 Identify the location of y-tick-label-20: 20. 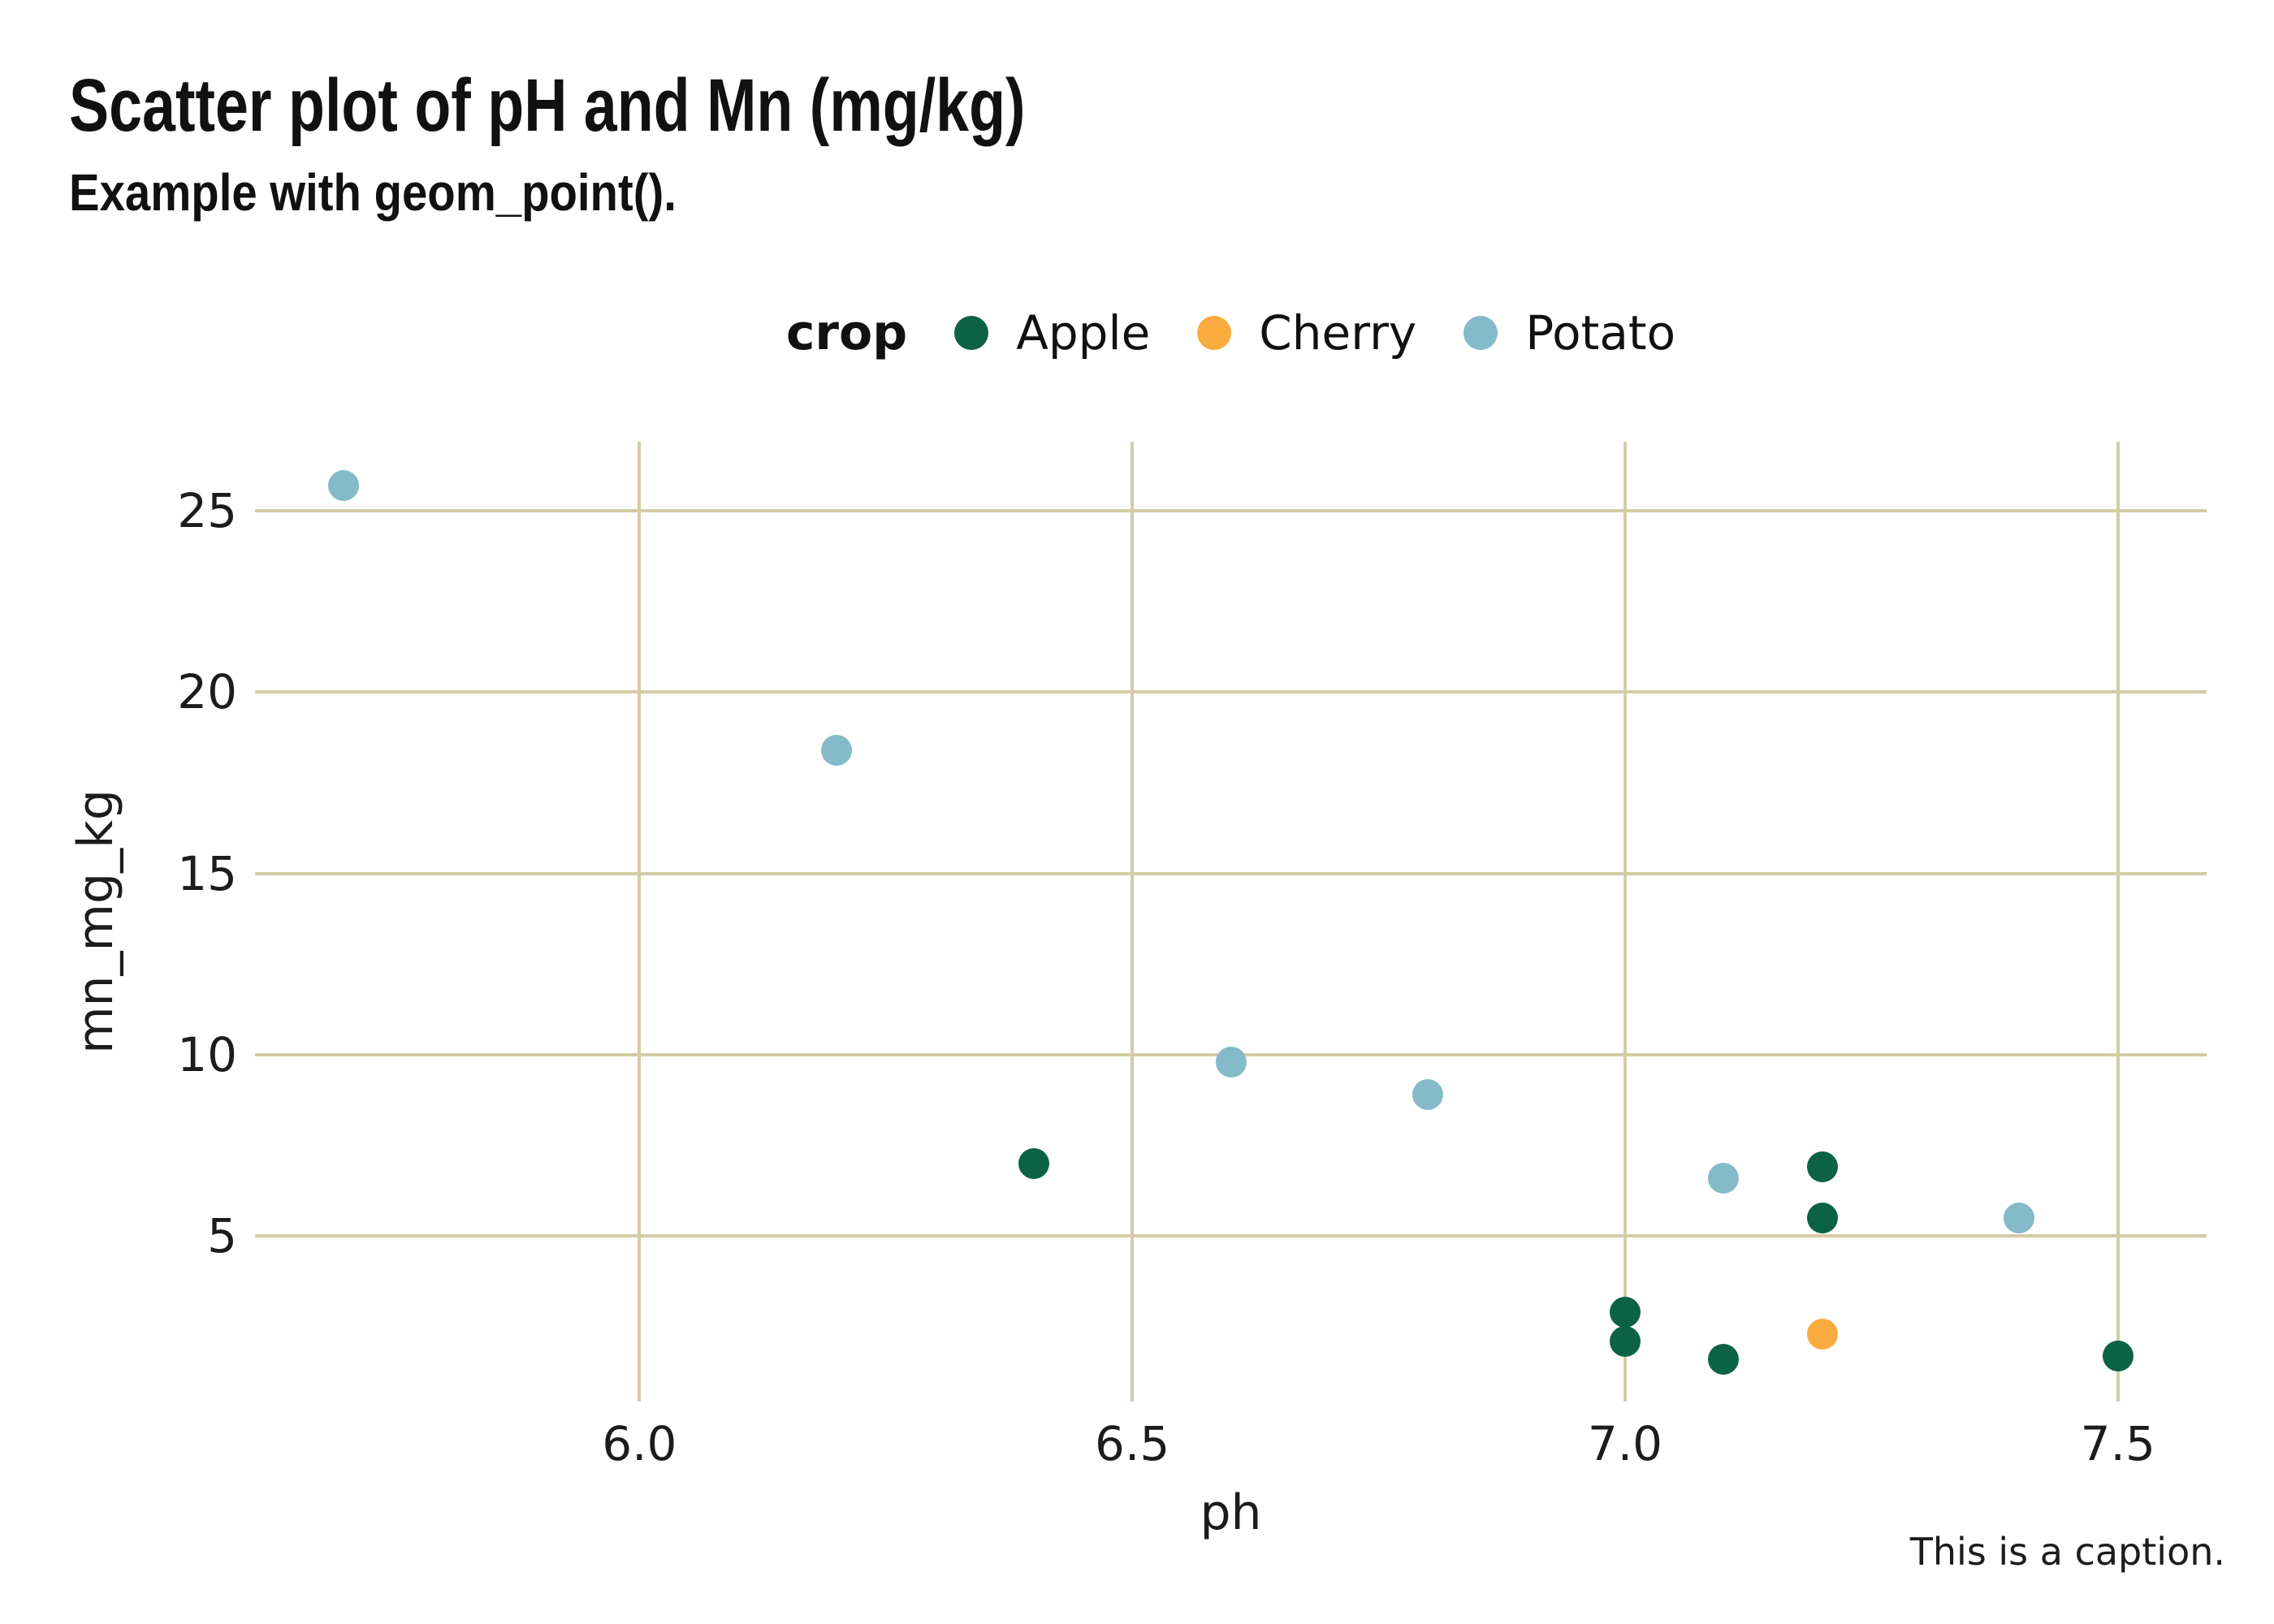
(207, 692).